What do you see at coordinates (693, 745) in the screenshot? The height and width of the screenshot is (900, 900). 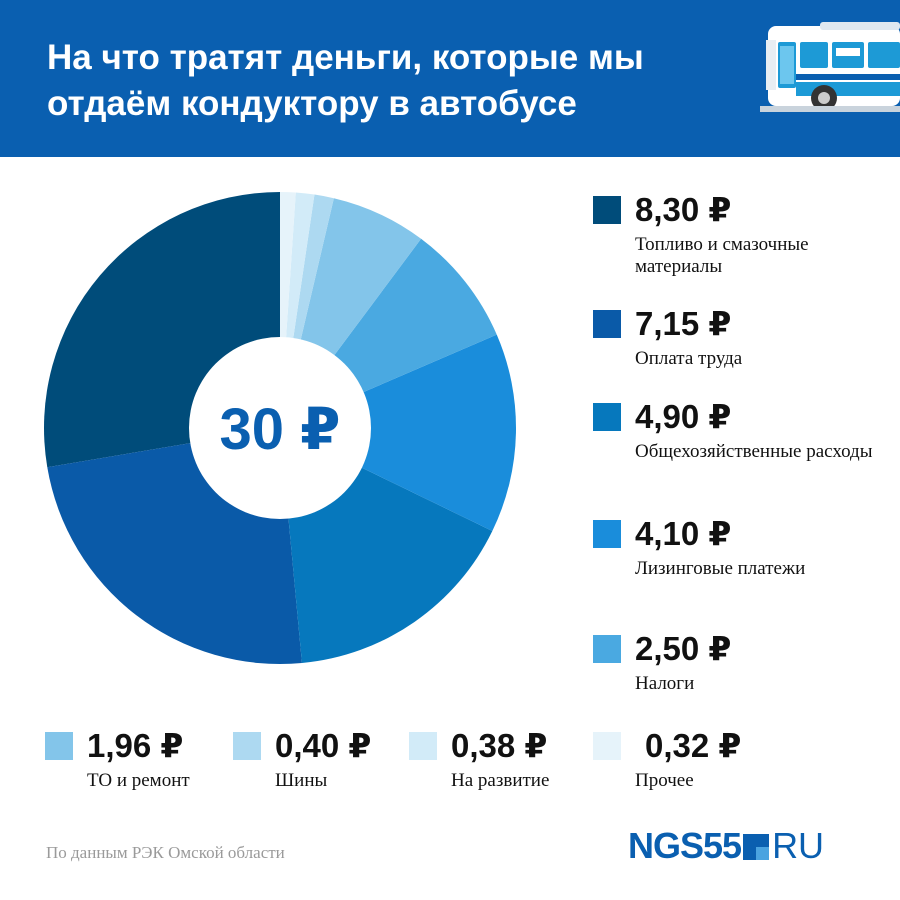 I see `legend-value: 0,32 ₽` at bounding box center [693, 745].